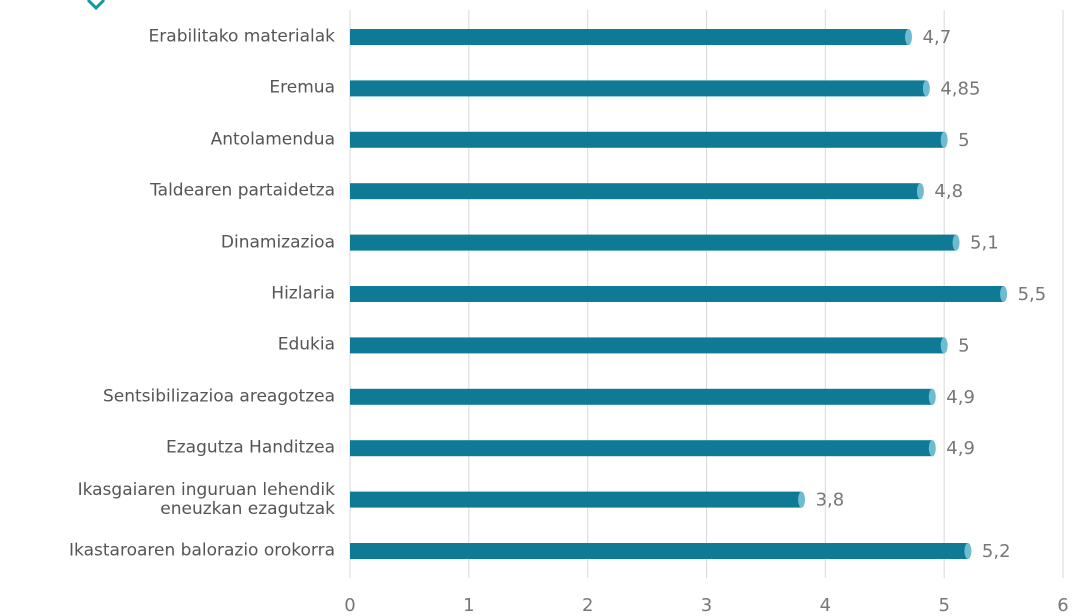 This screenshot has width=1077, height=616. Describe the element at coordinates (303, 293) in the screenshot. I see `category-label: Hizlaria` at that location.